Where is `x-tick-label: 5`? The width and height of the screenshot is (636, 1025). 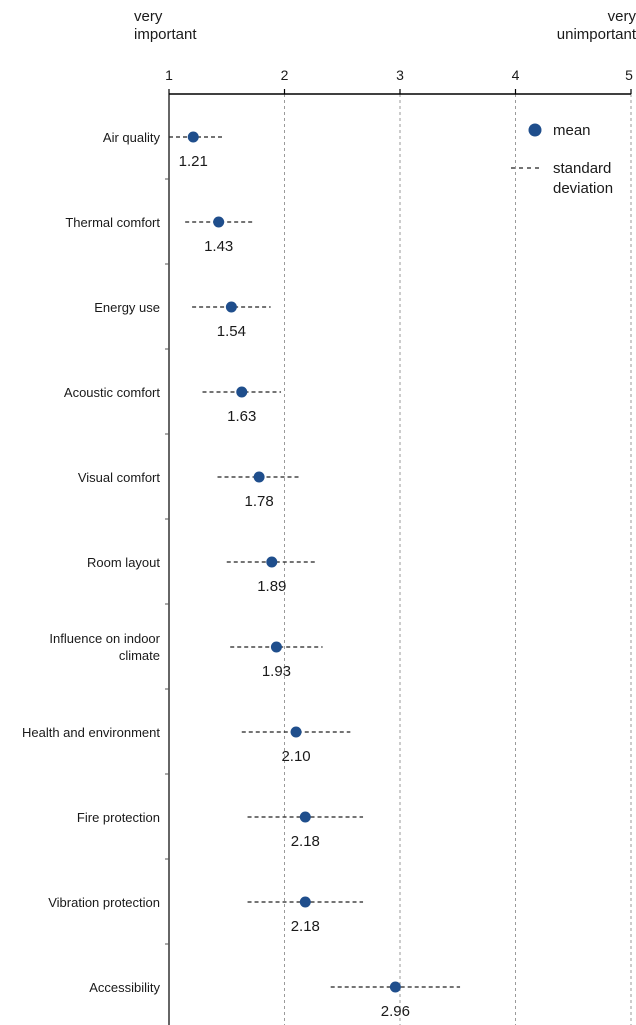
x-tick-label: 5 is located at coordinates (629, 75).